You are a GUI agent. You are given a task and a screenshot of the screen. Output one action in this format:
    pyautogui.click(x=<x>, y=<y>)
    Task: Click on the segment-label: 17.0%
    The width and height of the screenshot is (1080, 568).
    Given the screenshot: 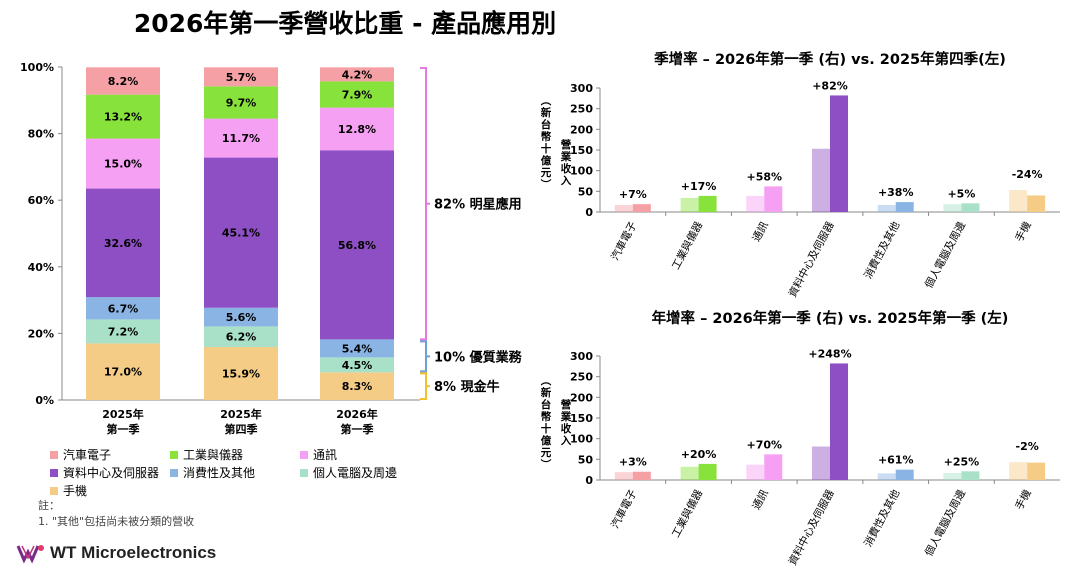 What is the action you would take?
    pyautogui.click(x=123, y=372)
    